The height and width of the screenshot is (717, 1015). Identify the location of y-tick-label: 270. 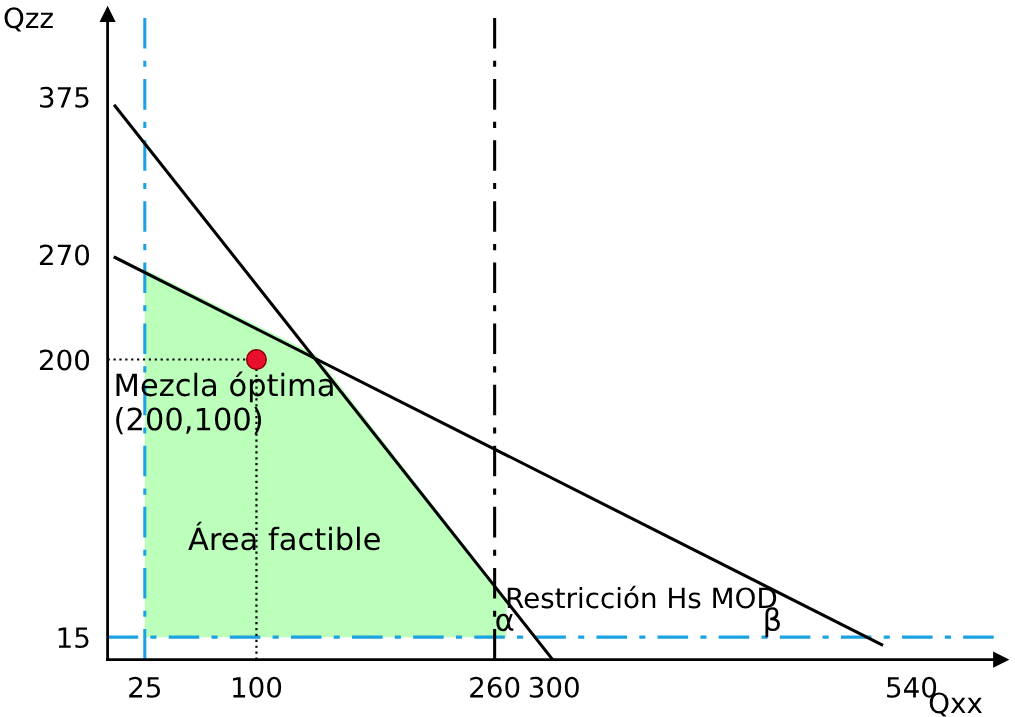
(64, 255).